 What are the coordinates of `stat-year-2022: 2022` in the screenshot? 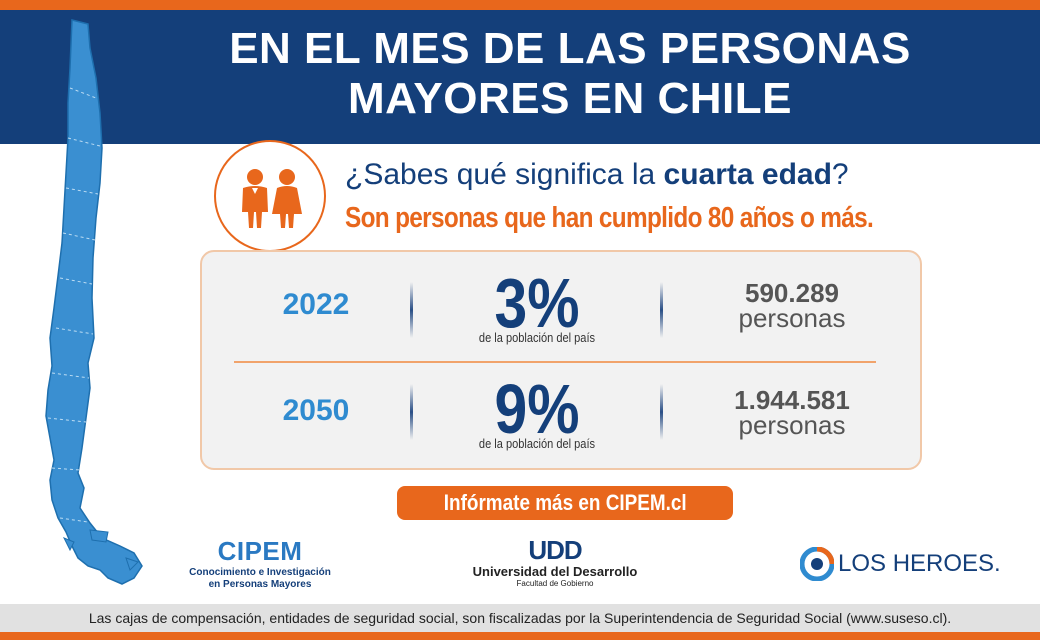 It's located at (316, 304).